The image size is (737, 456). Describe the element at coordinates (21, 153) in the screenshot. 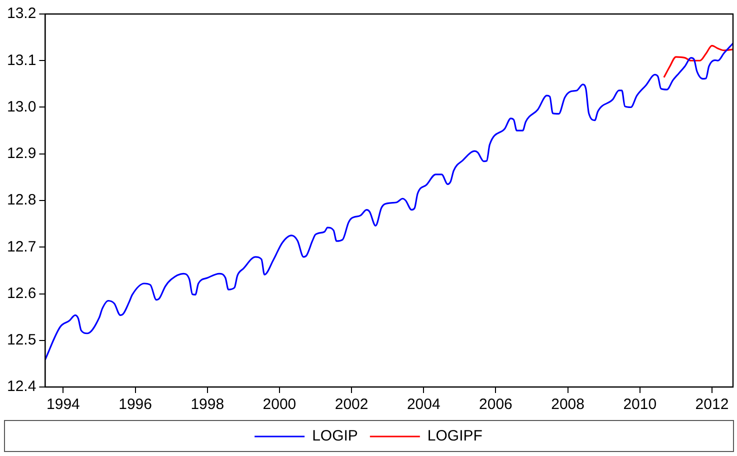

I see `y-tick-label: 12.9` at that location.